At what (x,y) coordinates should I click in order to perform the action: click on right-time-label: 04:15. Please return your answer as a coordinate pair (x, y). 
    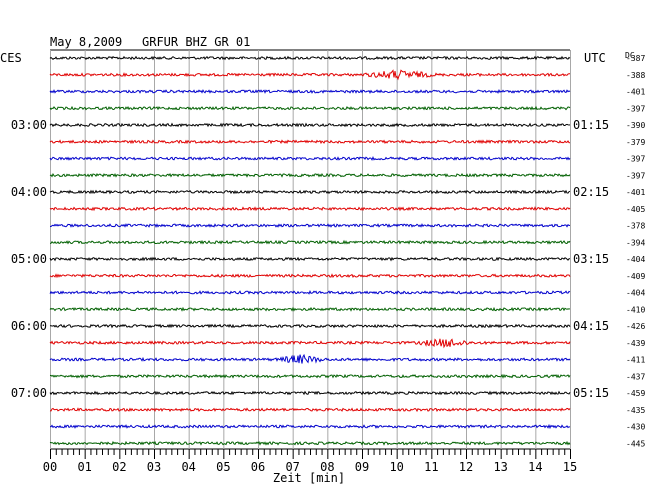
    Looking at the image, I should click on (591, 326).